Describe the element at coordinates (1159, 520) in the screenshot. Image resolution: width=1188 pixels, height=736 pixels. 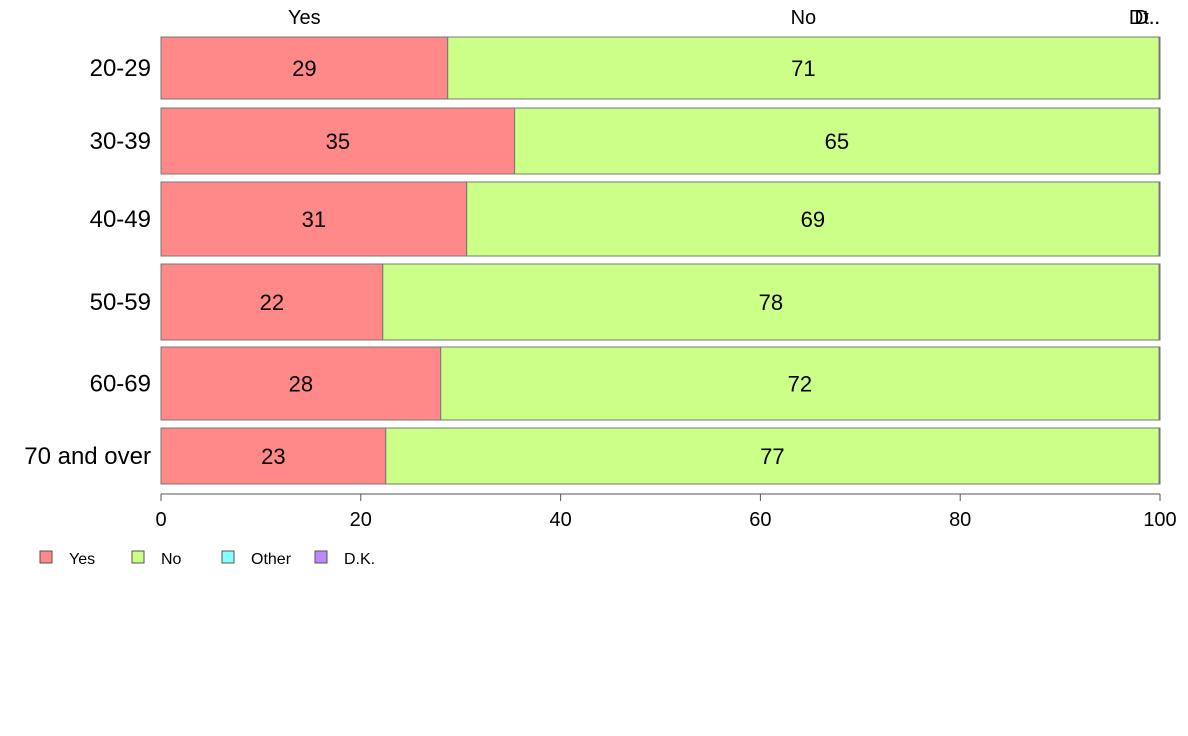
I see `x-tick-label-100: 100` at that location.